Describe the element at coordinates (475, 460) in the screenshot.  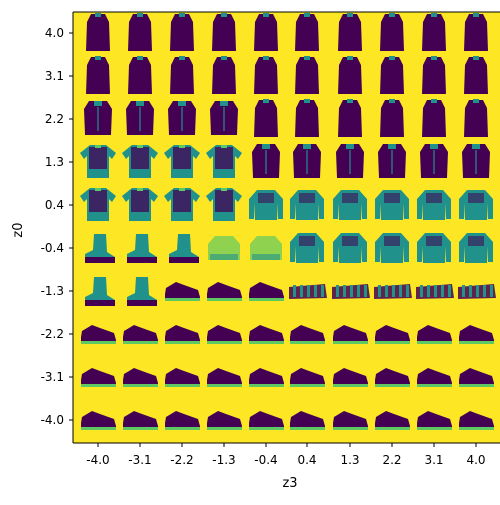
I see `x-tick-label: 4.0` at that location.